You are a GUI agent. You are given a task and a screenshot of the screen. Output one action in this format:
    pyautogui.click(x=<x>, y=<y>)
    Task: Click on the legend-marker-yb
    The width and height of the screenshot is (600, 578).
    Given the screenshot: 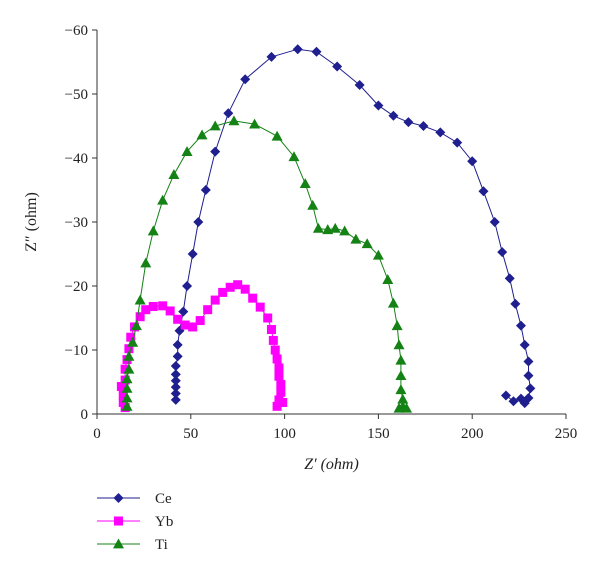 What is the action you would take?
    pyautogui.click(x=118, y=521)
    